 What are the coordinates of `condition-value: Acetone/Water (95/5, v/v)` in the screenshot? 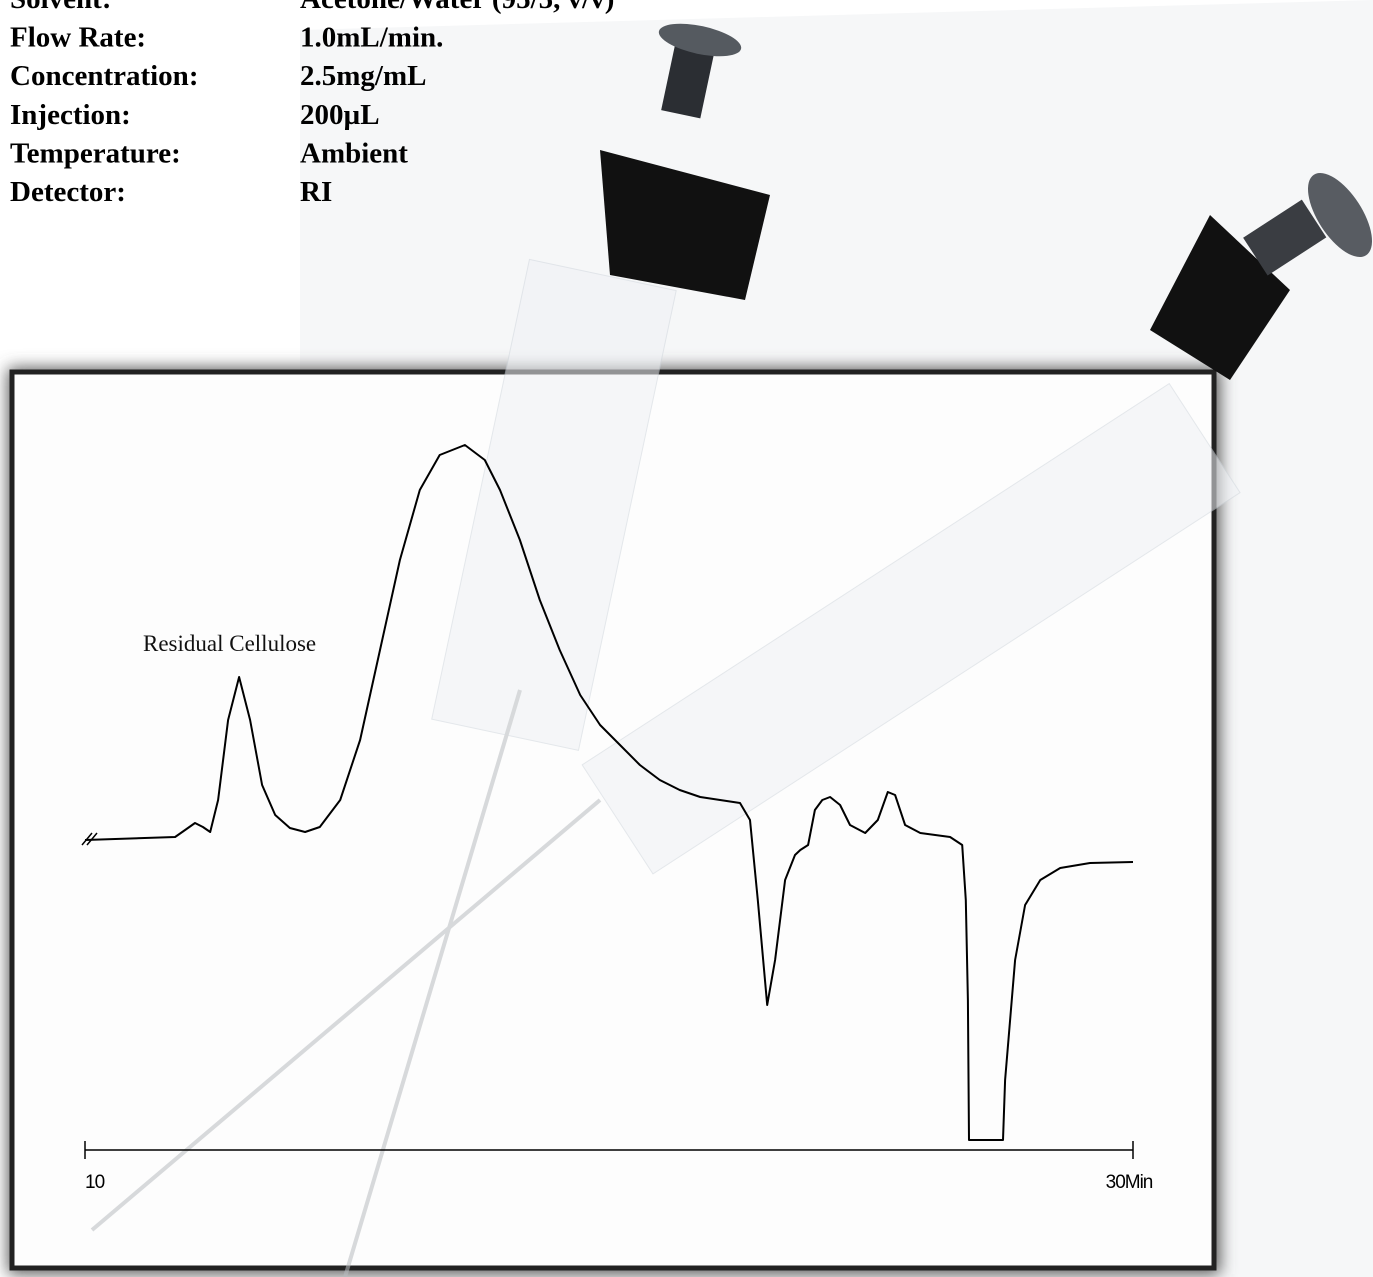 It's located at (457, 7).